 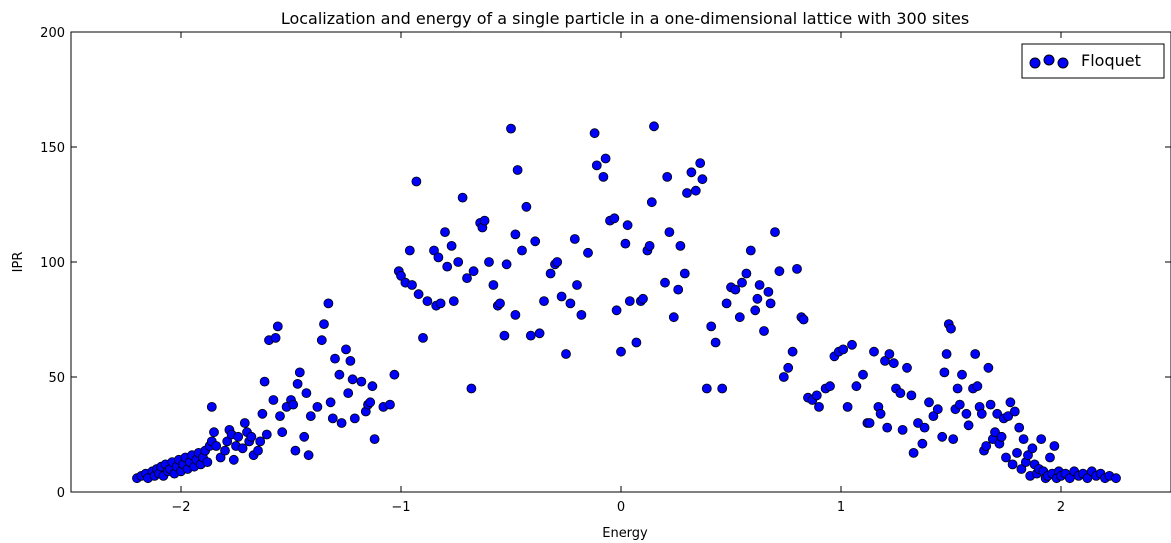 What do you see at coordinates (400, 507) in the screenshot?
I see `x-tick-label: −1` at bounding box center [400, 507].